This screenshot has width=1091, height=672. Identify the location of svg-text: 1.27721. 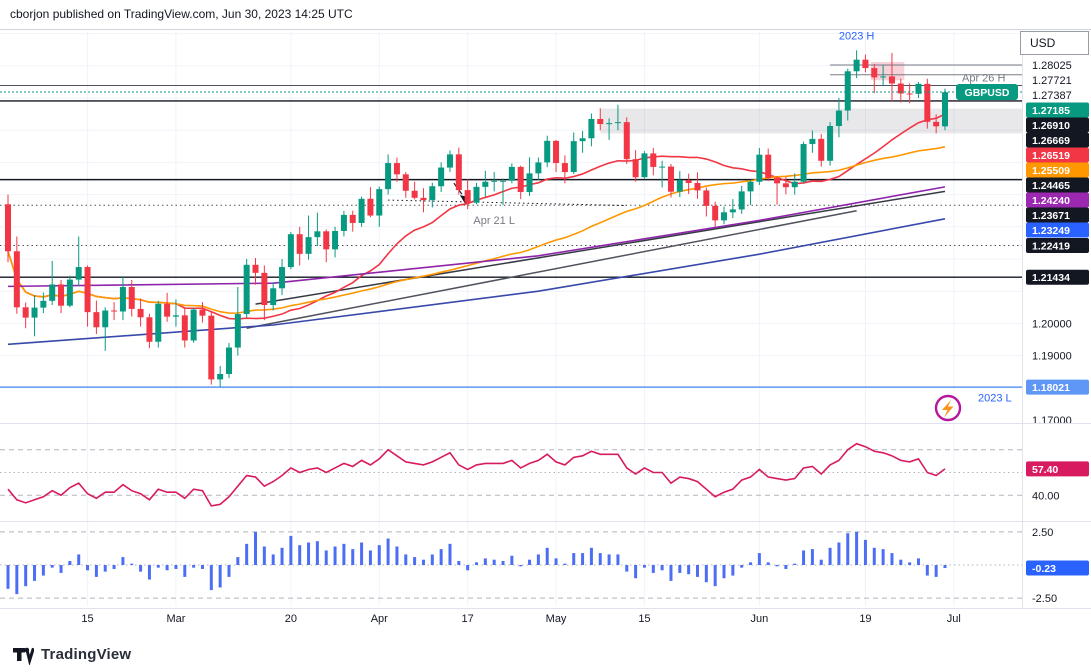
(1052, 81).